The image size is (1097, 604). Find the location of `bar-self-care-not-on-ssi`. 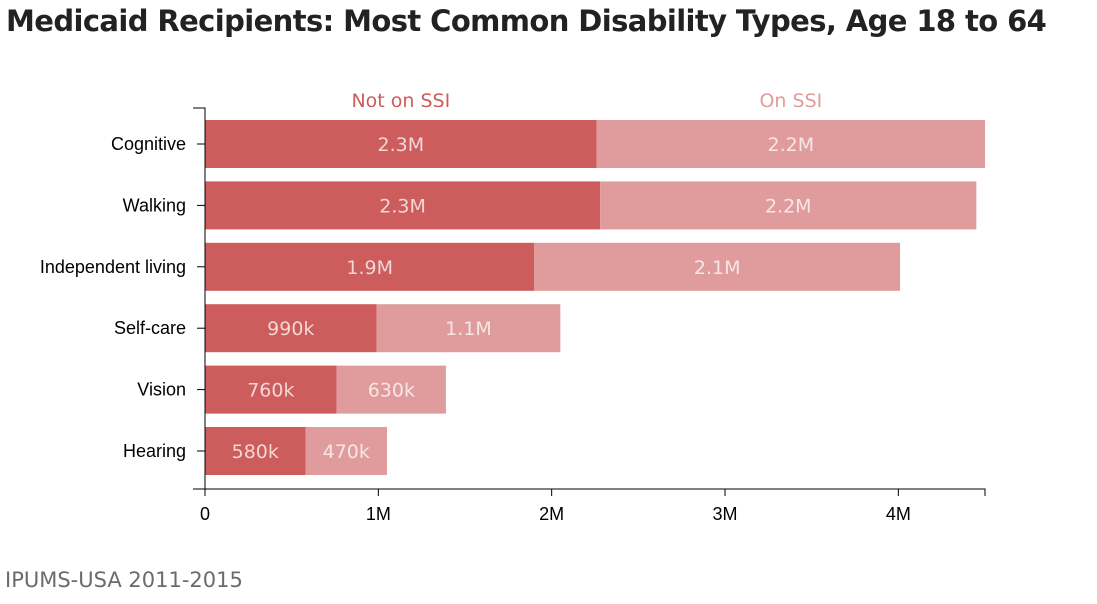

bar-self-care-not-on-ssi is located at coordinates (291, 328).